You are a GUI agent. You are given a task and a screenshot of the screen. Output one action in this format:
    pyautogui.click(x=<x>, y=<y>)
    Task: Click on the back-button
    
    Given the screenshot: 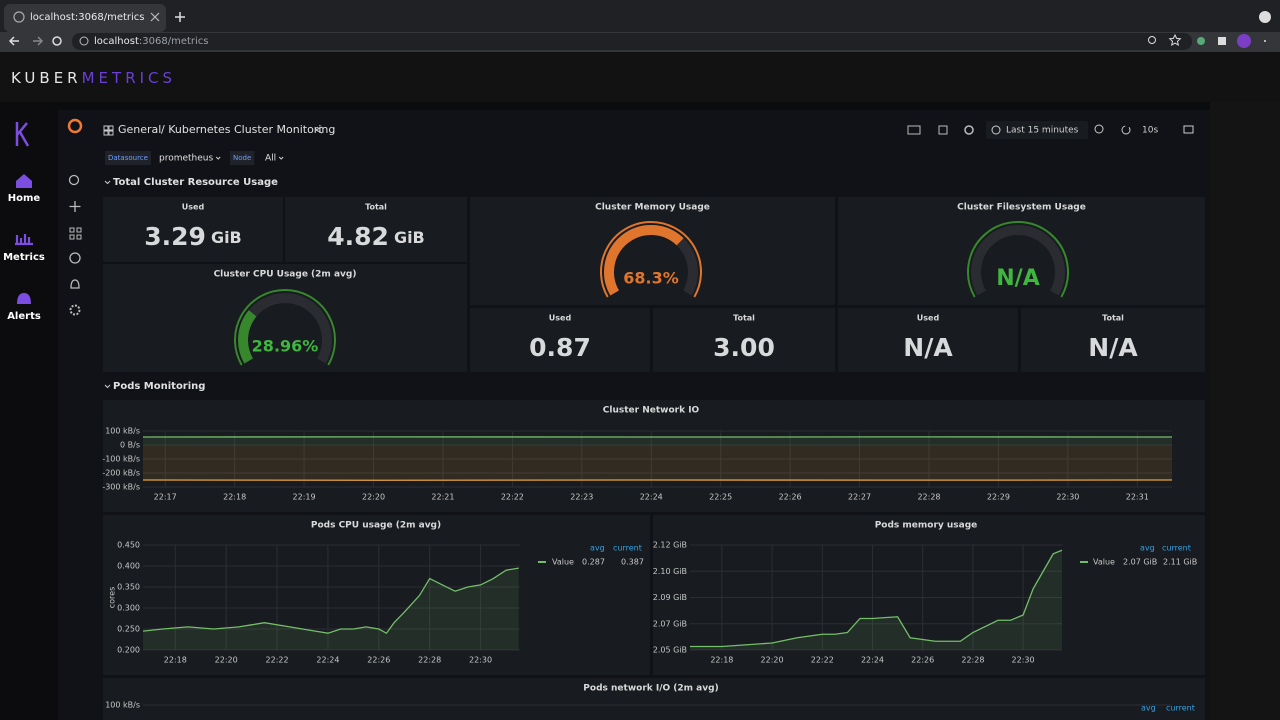 What is the action you would take?
    pyautogui.click(x=13, y=41)
    